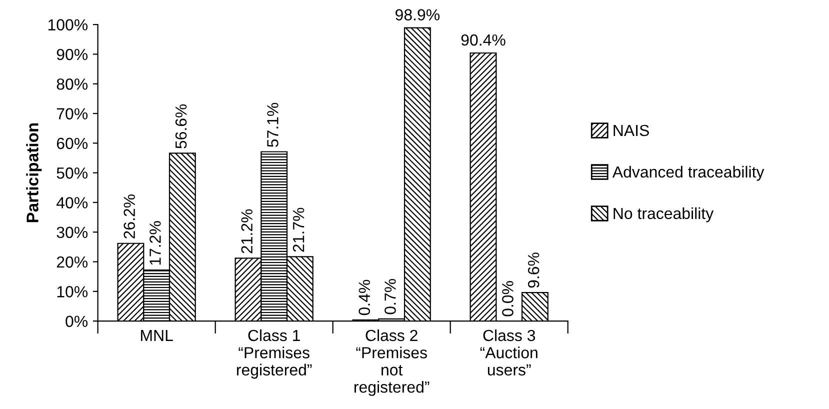 This screenshot has width=829, height=409. What do you see at coordinates (181, 126) in the screenshot?
I see `data-label: 56.6%` at bounding box center [181, 126].